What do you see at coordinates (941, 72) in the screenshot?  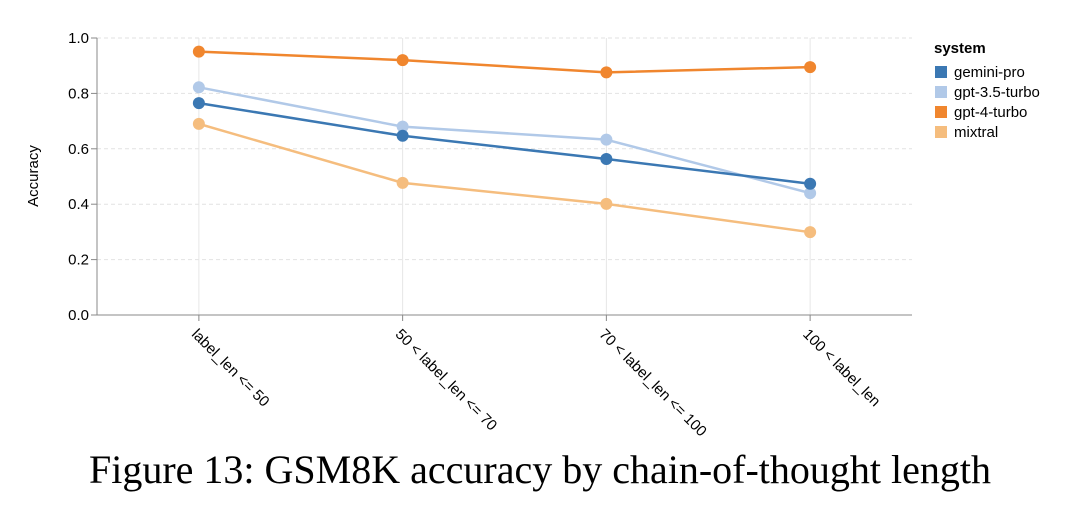 I see `legend-swatch-gemini-pro` at bounding box center [941, 72].